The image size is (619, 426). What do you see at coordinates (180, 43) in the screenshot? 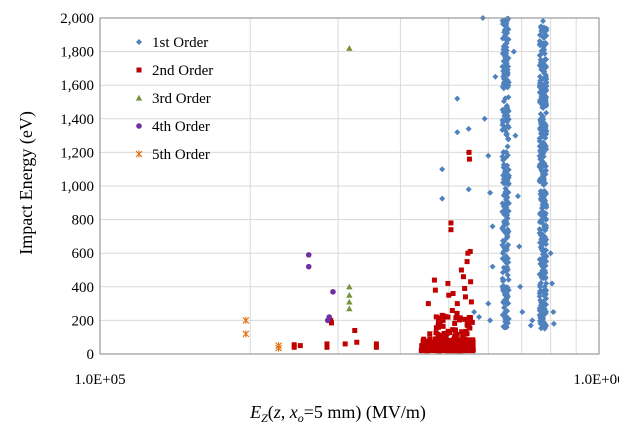
I see `legend-label: 1st Order` at bounding box center [180, 43].